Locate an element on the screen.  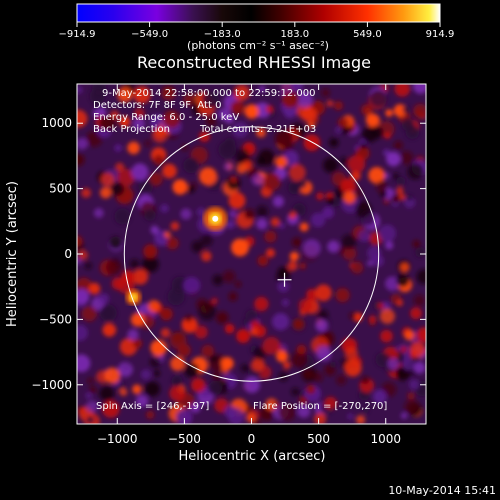
colorbar is located at coordinates (258, 13).